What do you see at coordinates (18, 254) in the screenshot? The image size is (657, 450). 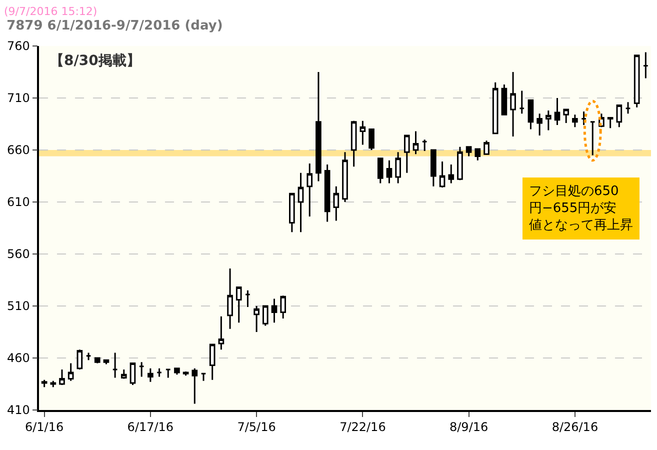 I see `y-tick-label: 560` at bounding box center [18, 254].